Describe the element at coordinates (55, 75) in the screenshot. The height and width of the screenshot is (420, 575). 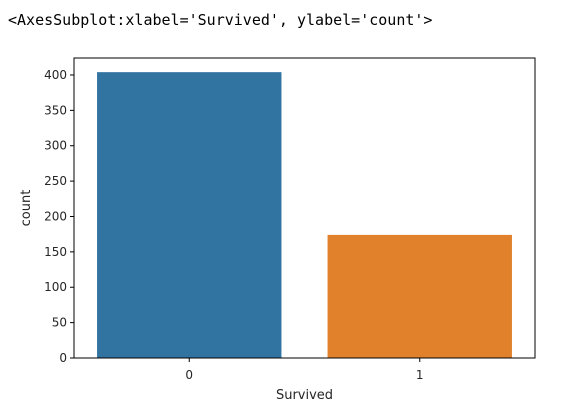
I see `y-tick-label: 400` at that location.